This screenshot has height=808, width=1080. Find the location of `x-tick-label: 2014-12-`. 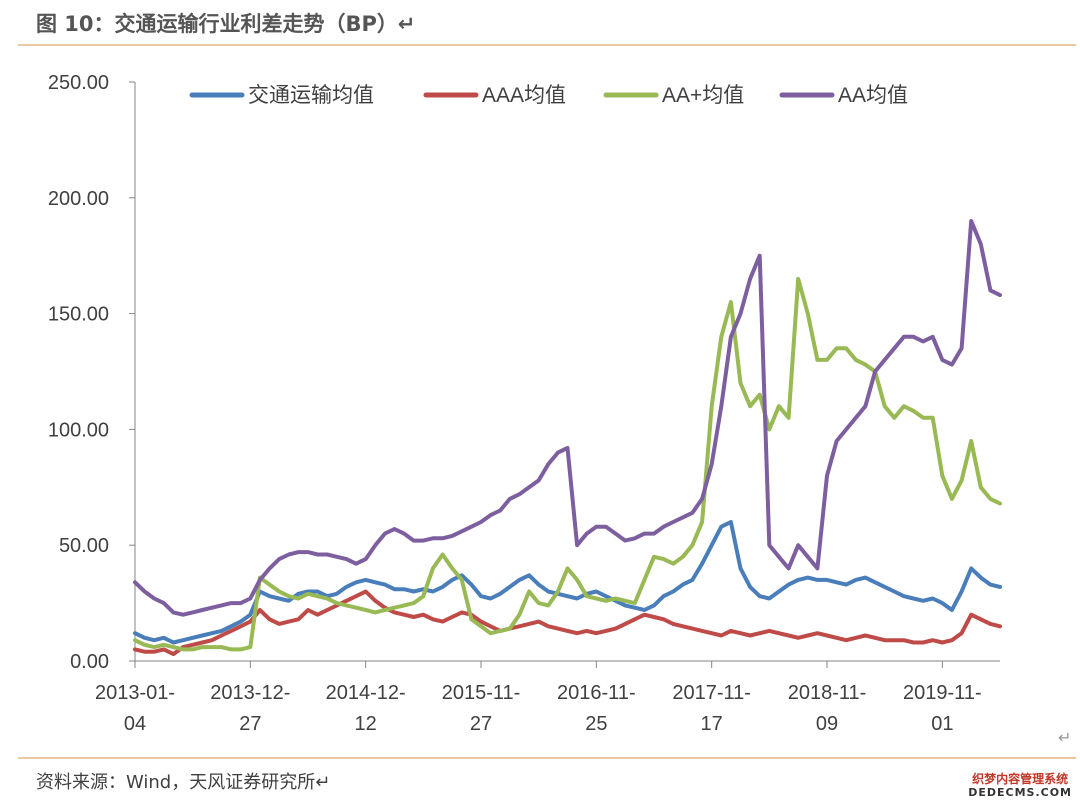

x-tick-label: 2014-12- is located at coordinates (366, 693).